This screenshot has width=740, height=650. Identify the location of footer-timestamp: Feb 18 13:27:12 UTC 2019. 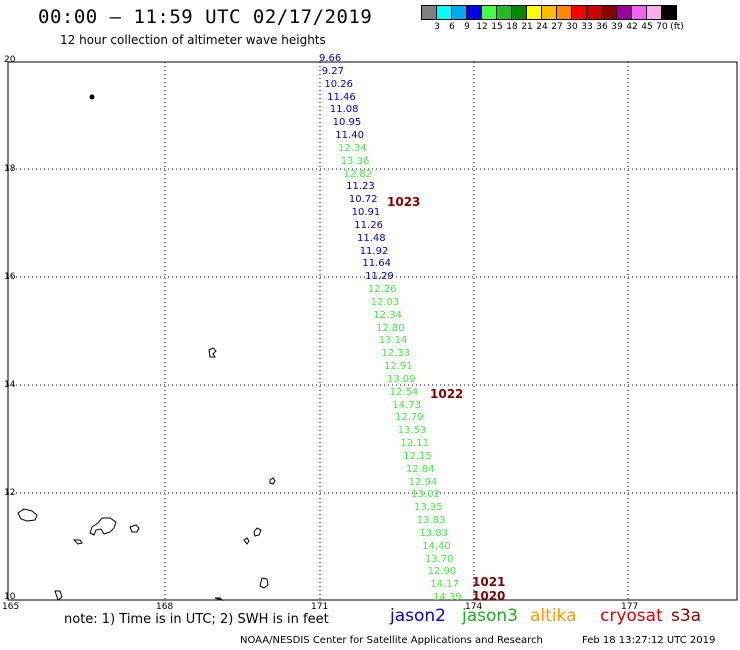
(649, 640).